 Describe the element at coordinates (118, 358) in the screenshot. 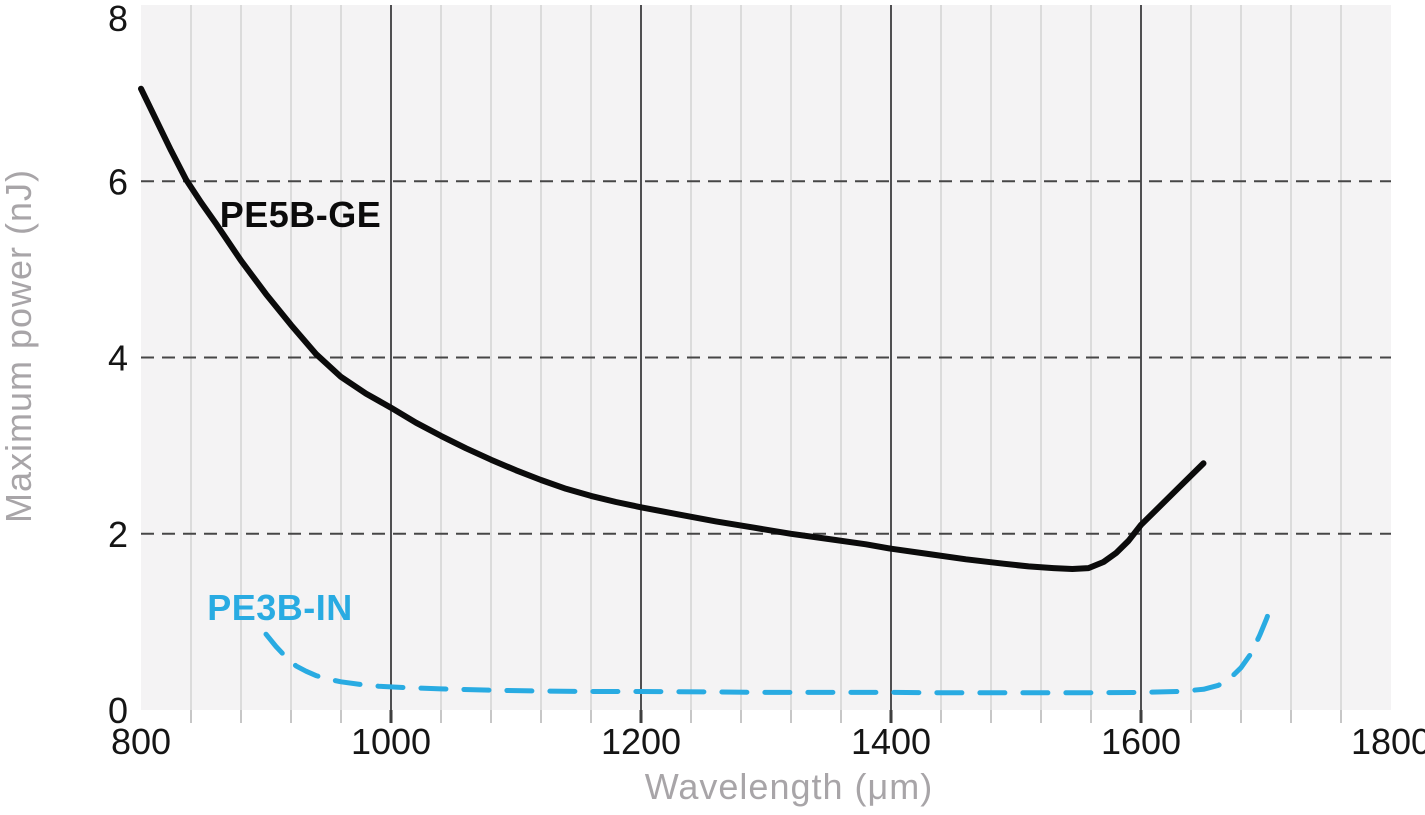

I see `svg-text: 4` at that location.